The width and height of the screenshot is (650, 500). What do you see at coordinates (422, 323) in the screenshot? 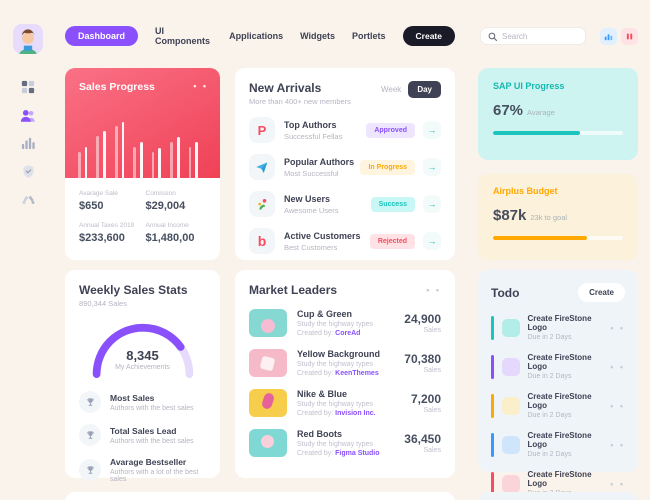
I see `sales-value: 24,900 Sales` at bounding box center [422, 323].